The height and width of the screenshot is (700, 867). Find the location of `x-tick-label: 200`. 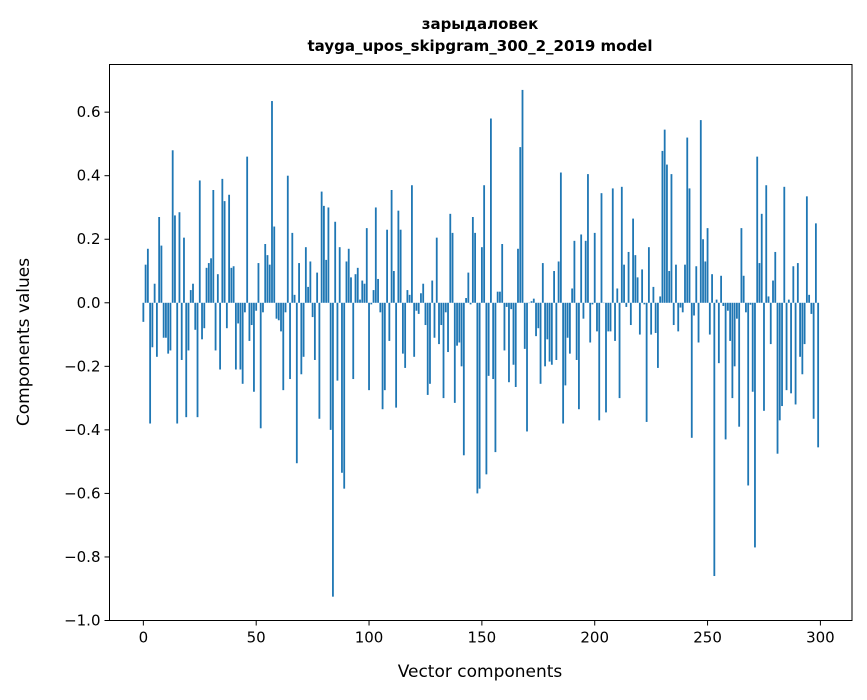

x-tick-label: 200 is located at coordinates (594, 638).